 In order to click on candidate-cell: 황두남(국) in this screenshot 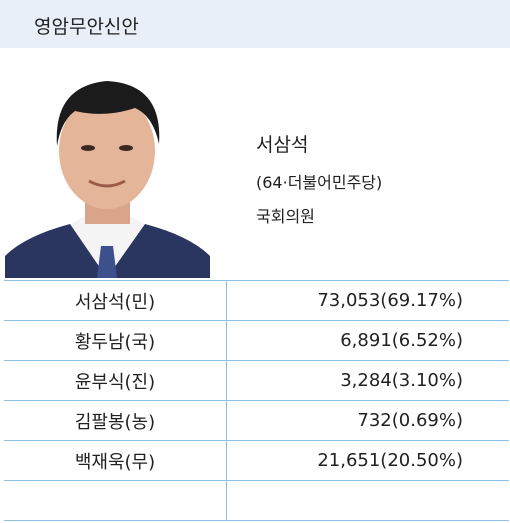, I will do `click(115, 340)`.